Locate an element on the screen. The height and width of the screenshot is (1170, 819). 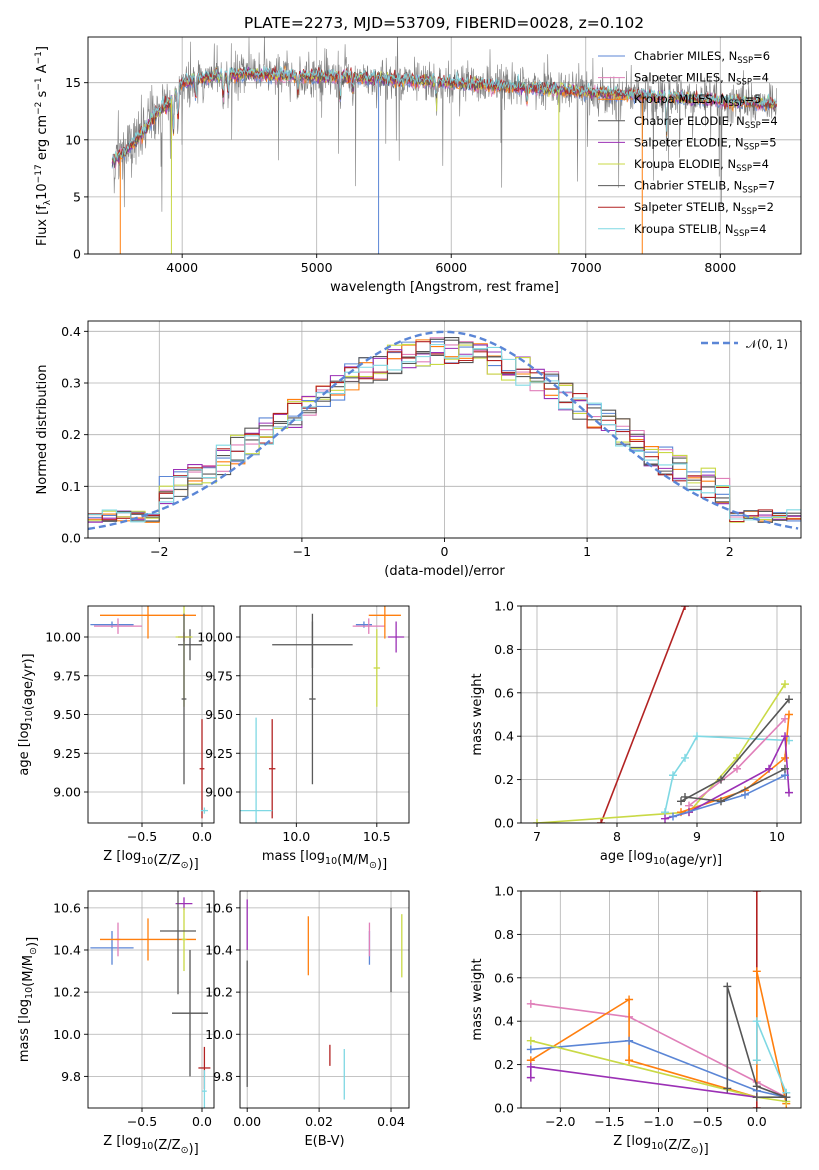
y-tick-label: 0.8 is located at coordinates (504, 649).